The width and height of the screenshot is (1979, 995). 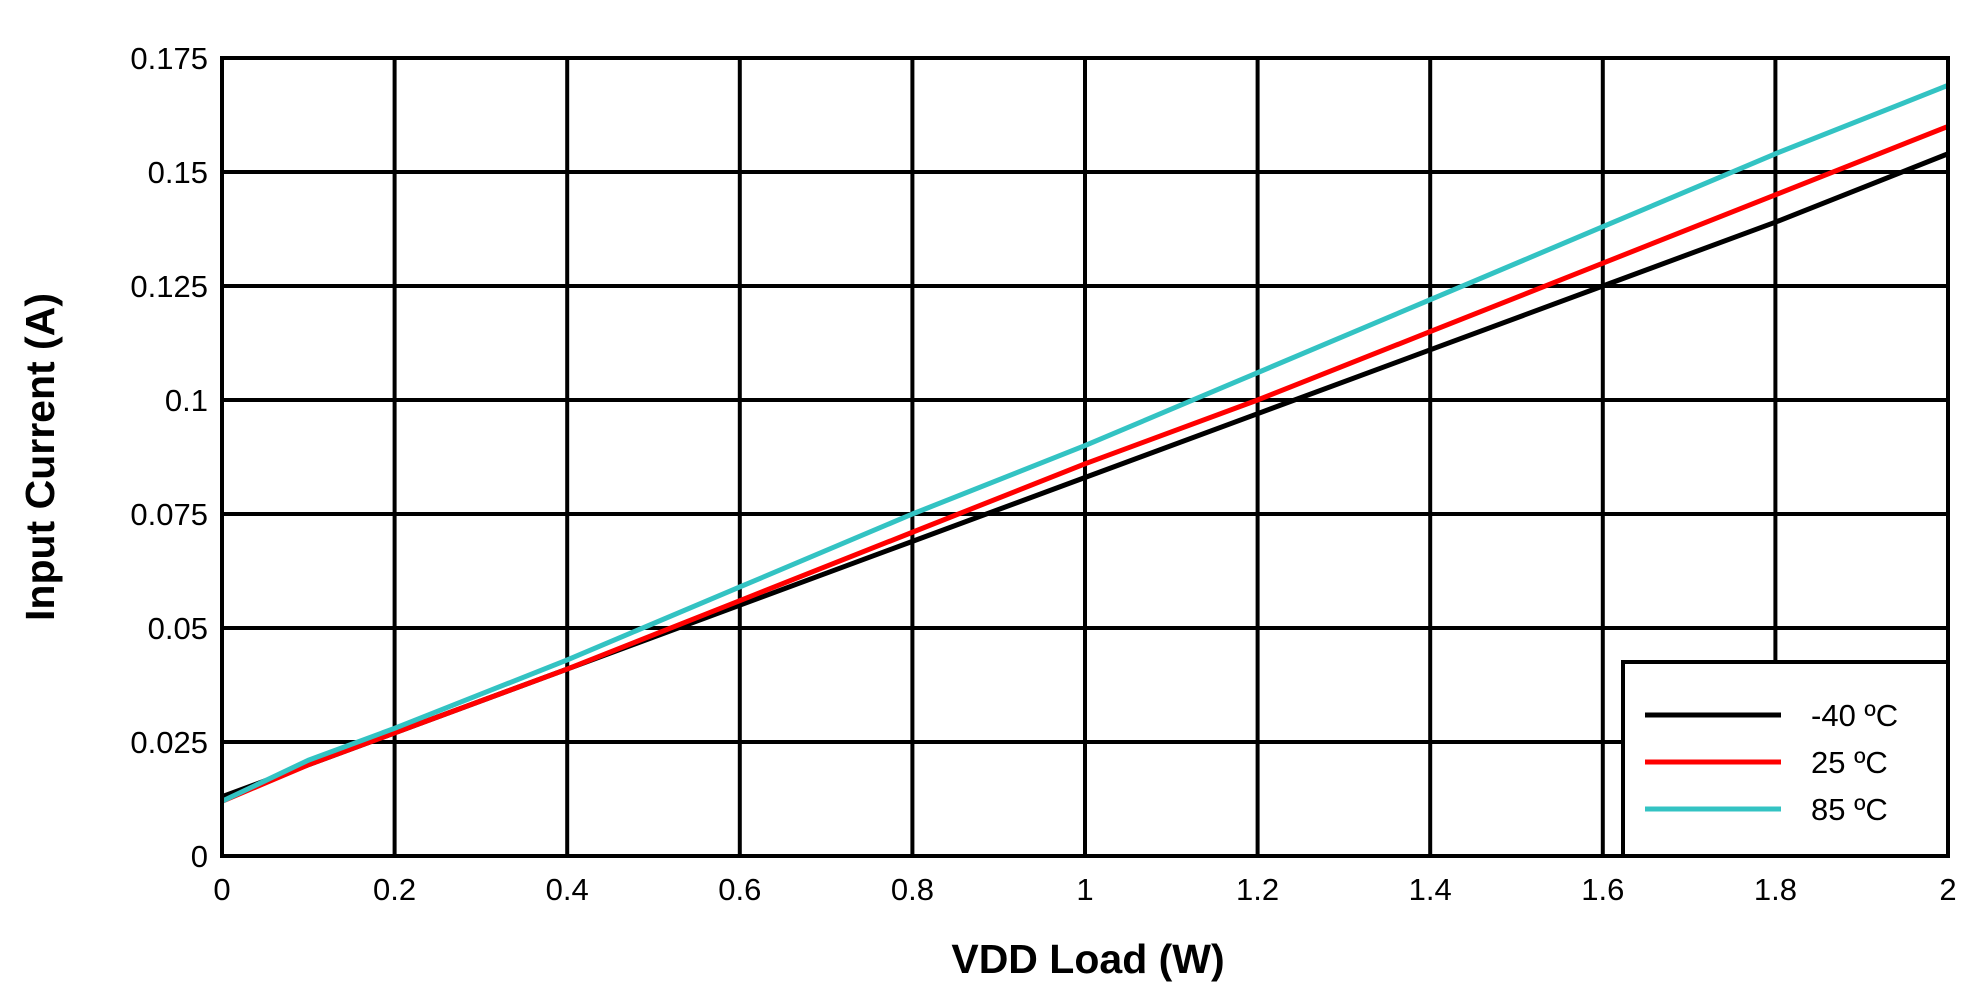 I want to click on x-tick-label: 0, so click(x=221, y=889).